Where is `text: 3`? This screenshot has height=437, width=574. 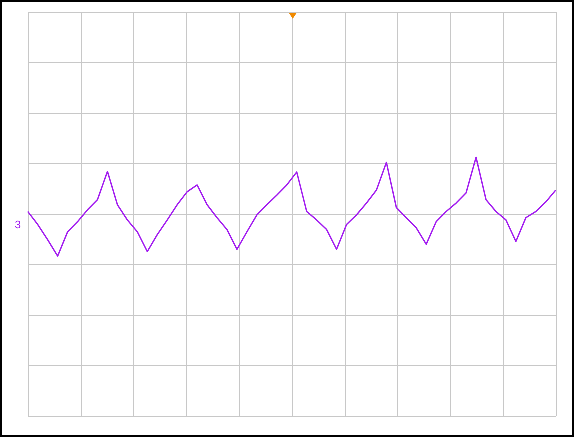
text: 3 is located at coordinates (18, 226).